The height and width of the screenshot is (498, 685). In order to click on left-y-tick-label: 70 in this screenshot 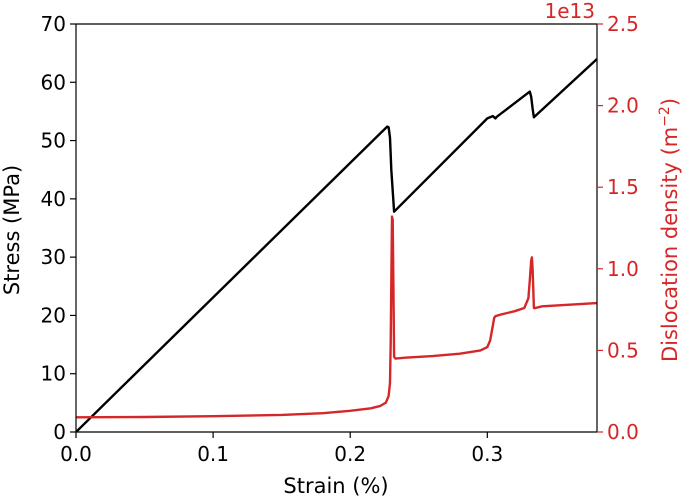, I will do `click(53, 24)`.